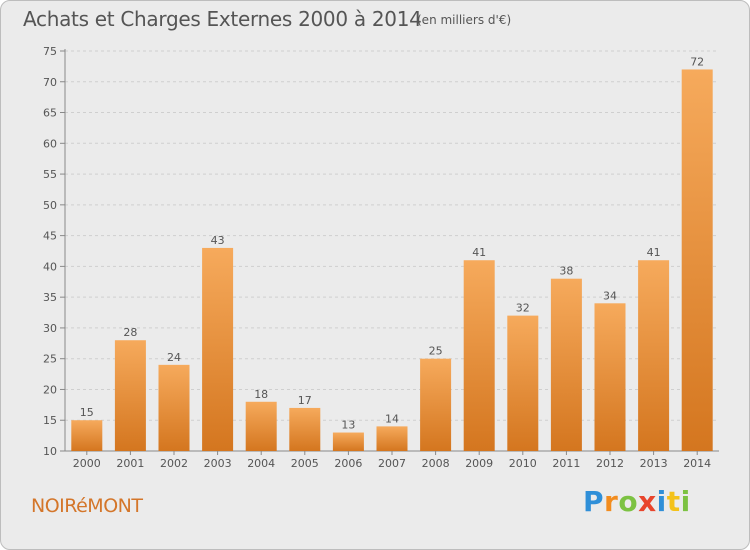  I want to click on x-tick-label: 2004, so click(261, 463).